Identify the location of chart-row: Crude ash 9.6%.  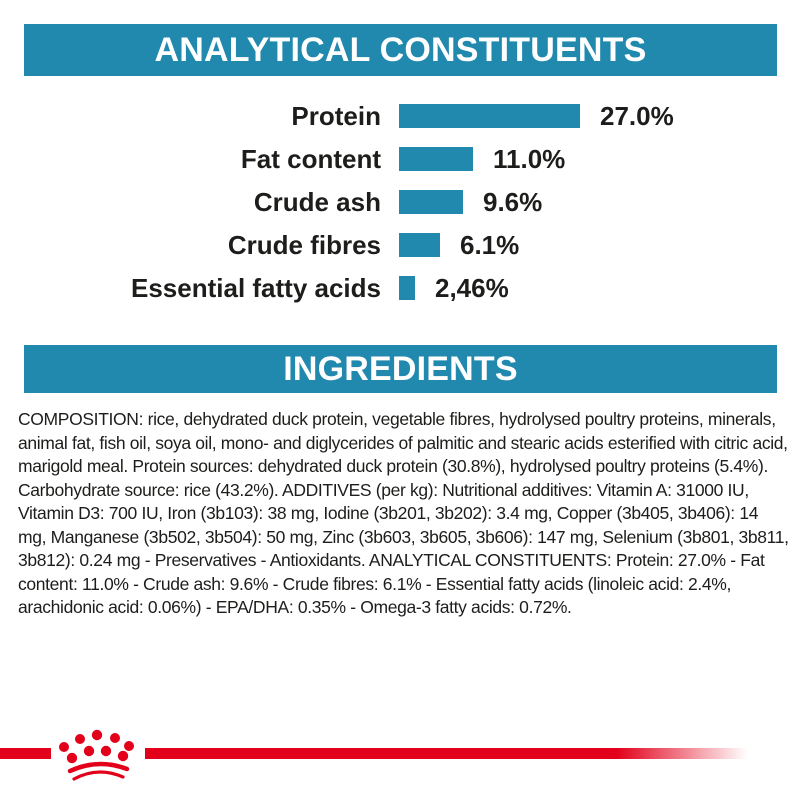
(400, 202).